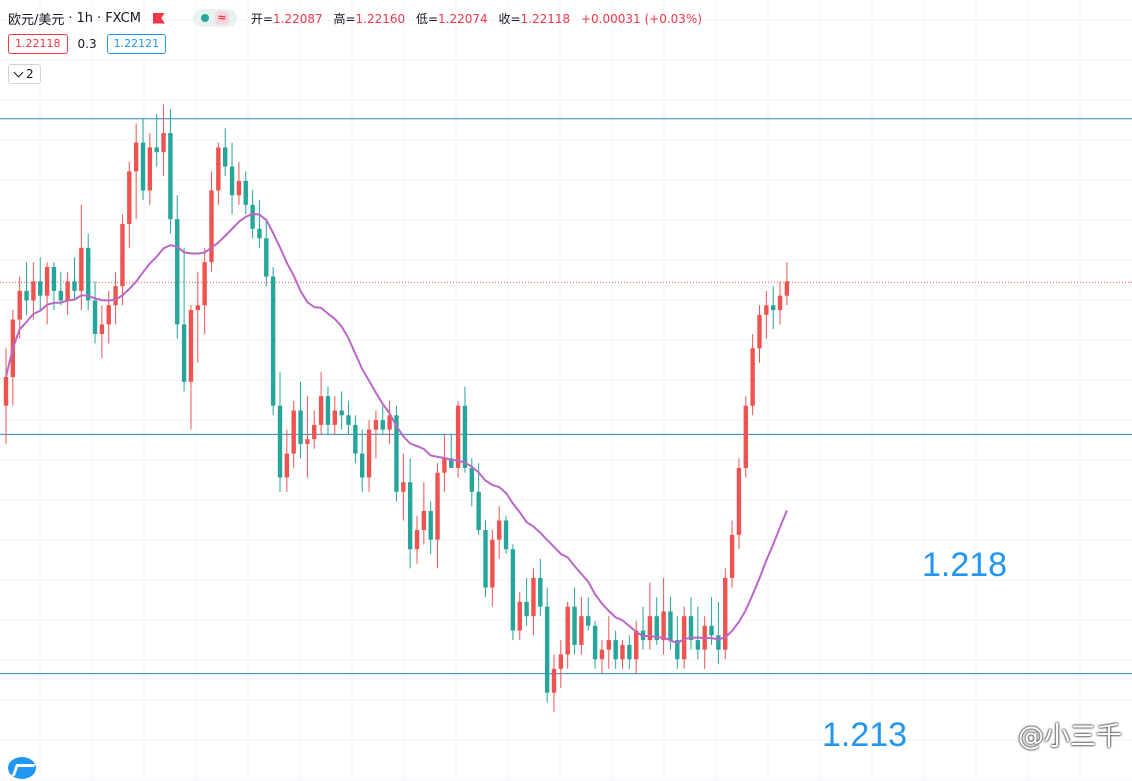 The height and width of the screenshot is (781, 1132). What do you see at coordinates (123, 18) in the screenshot?
I see `source-label: FXCM` at bounding box center [123, 18].